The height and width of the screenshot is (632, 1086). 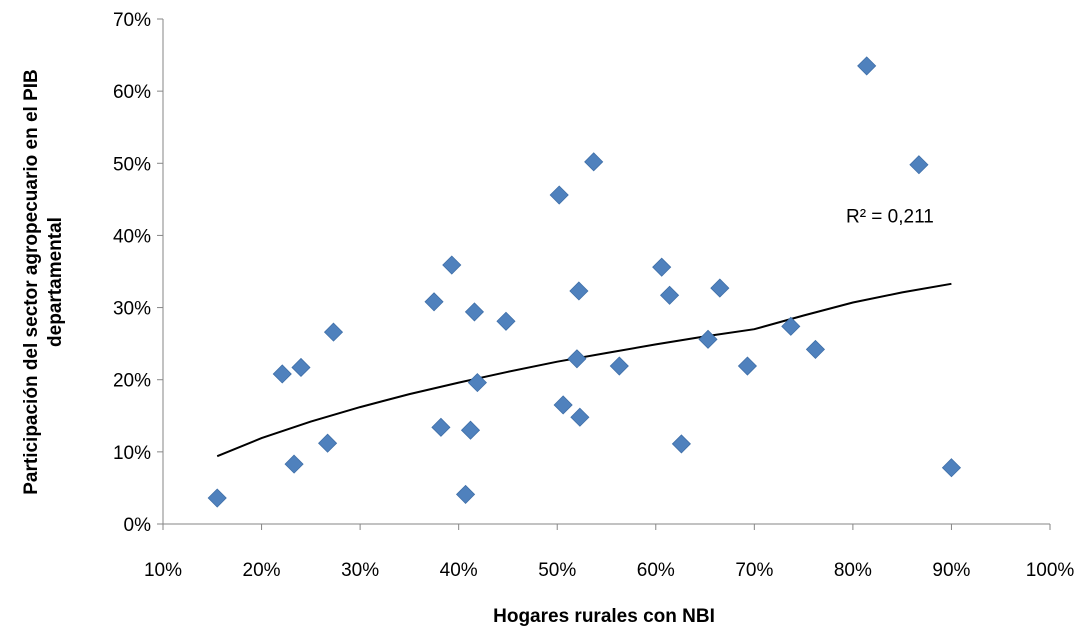 What do you see at coordinates (132, 92) in the screenshot?
I see `y-tick-label: 60%` at bounding box center [132, 92].